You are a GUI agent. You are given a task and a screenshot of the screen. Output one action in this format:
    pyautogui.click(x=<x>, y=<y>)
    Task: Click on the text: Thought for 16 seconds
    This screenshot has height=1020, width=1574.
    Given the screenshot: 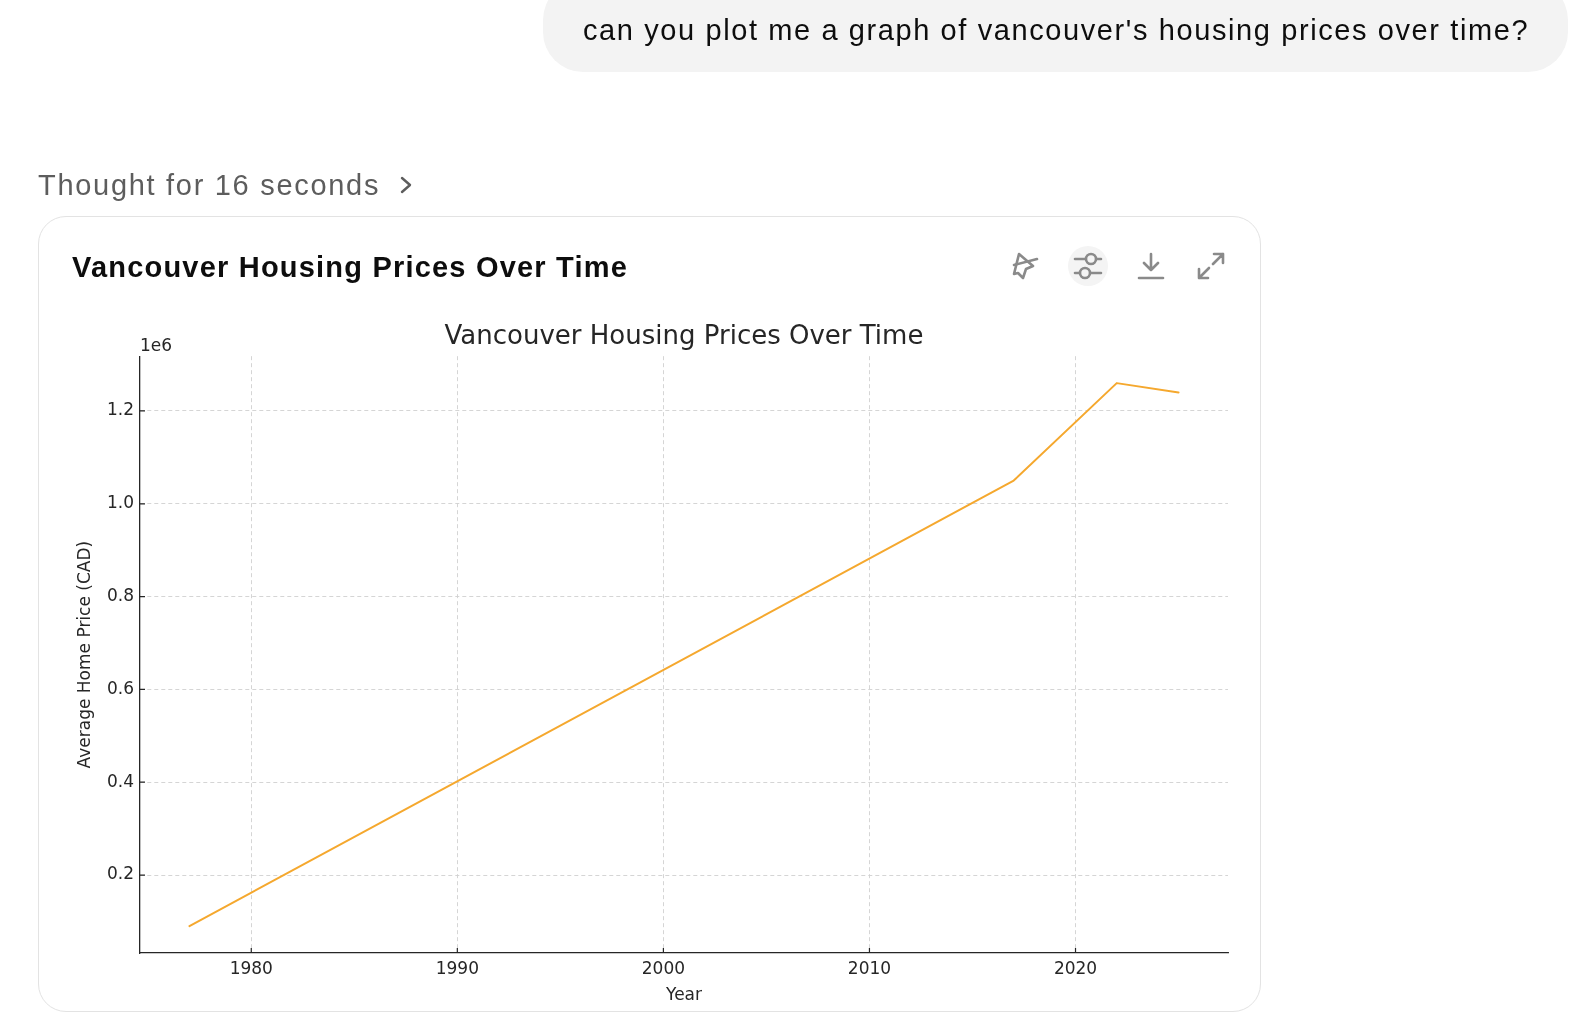 What is the action you would take?
    pyautogui.click(x=209, y=185)
    